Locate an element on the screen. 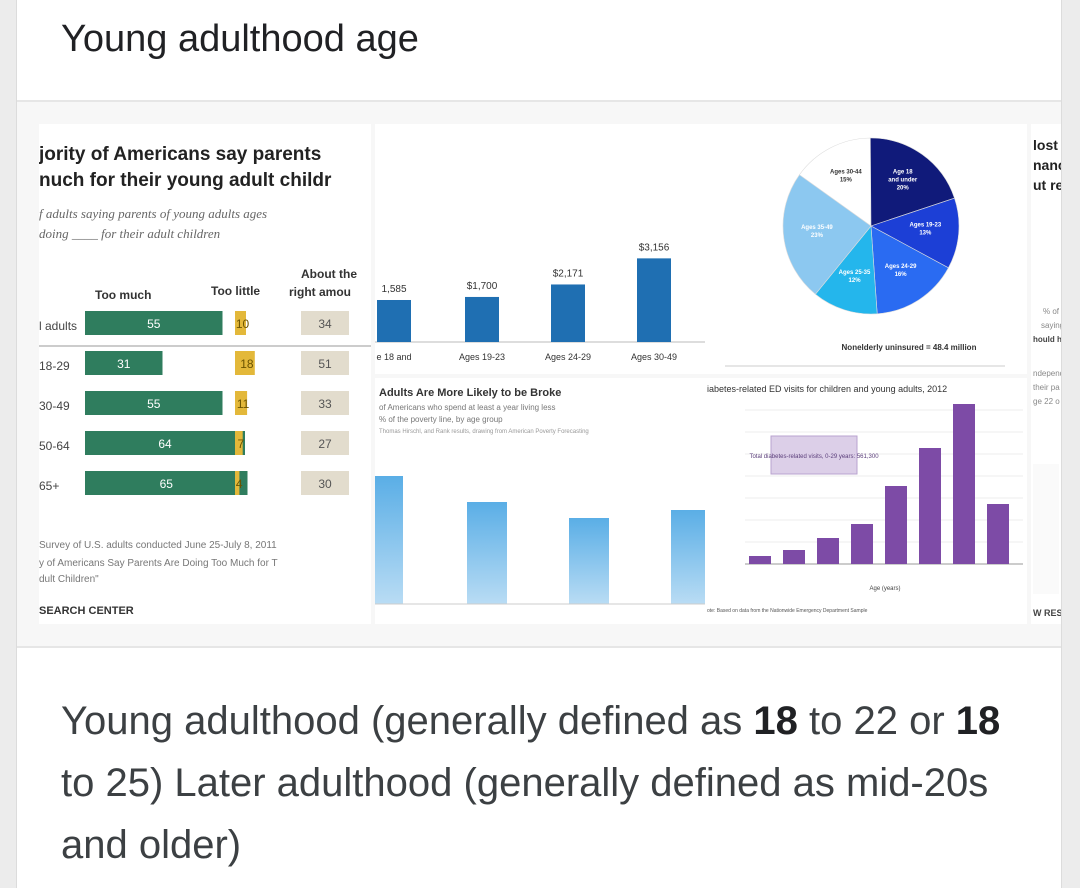 This screenshot has height=888, width=1080. cost-bar-label: Ages 24-29 is located at coordinates (568, 357).